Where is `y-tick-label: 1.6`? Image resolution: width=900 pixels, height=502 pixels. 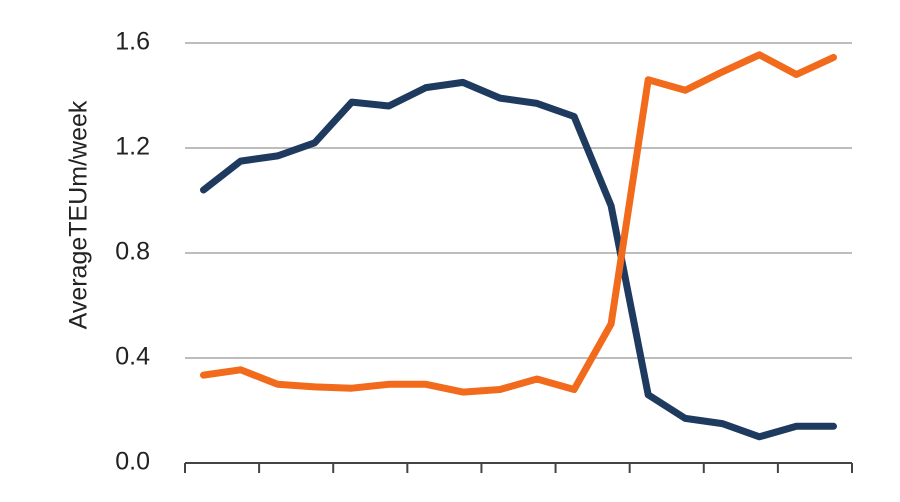
y-tick-label: 1.6 is located at coordinates (132, 42).